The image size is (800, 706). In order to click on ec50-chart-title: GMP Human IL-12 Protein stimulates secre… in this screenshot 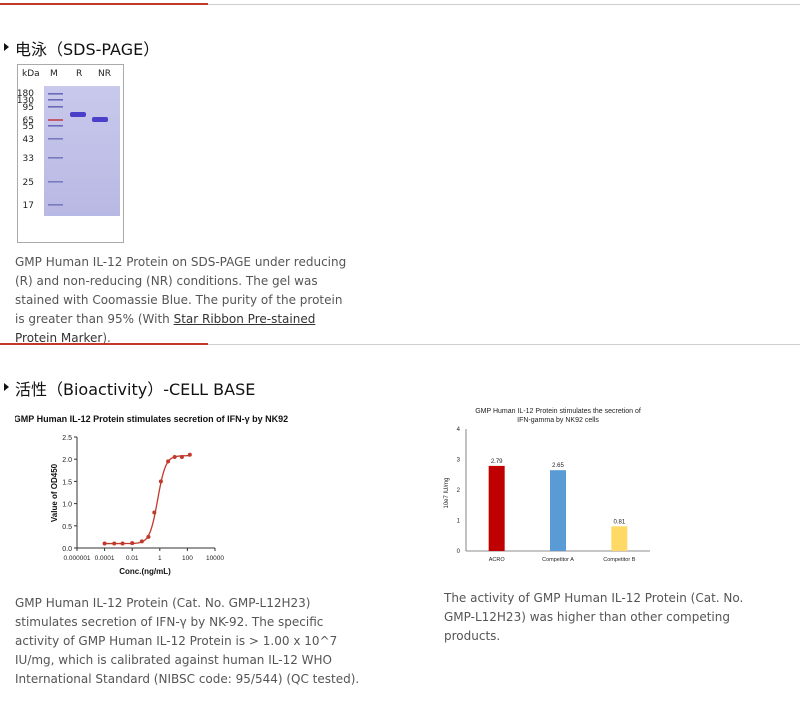, I will do `click(151, 419)`.